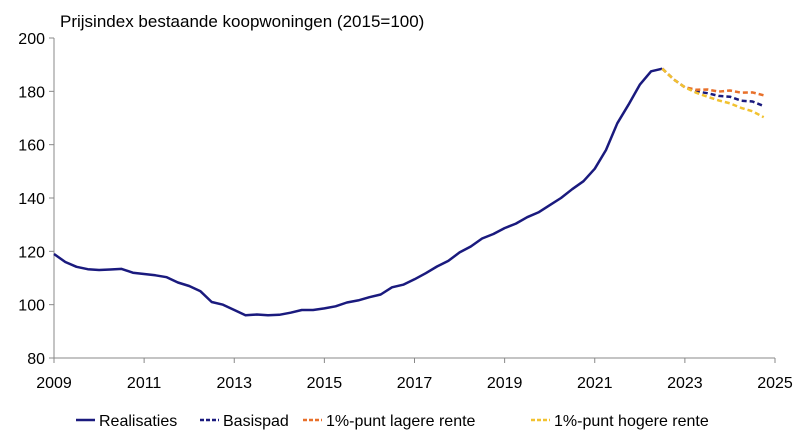 This screenshot has width=800, height=441. Describe the element at coordinates (31, 146) in the screenshot. I see `y-tick-label: 160` at that location.